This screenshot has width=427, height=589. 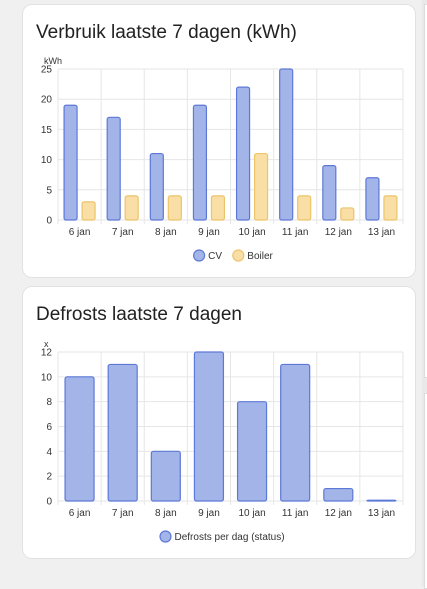 What do you see at coordinates (53, 61) in the screenshot?
I see `y-axis-unit-label: kWh` at bounding box center [53, 61].